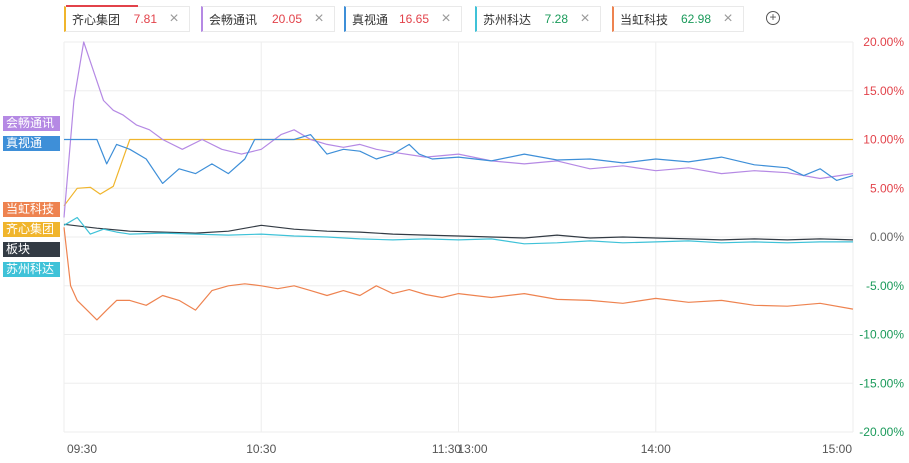  What do you see at coordinates (370, 19) in the screenshot?
I see `stock-tab-name: 真视通` at bounding box center [370, 19].